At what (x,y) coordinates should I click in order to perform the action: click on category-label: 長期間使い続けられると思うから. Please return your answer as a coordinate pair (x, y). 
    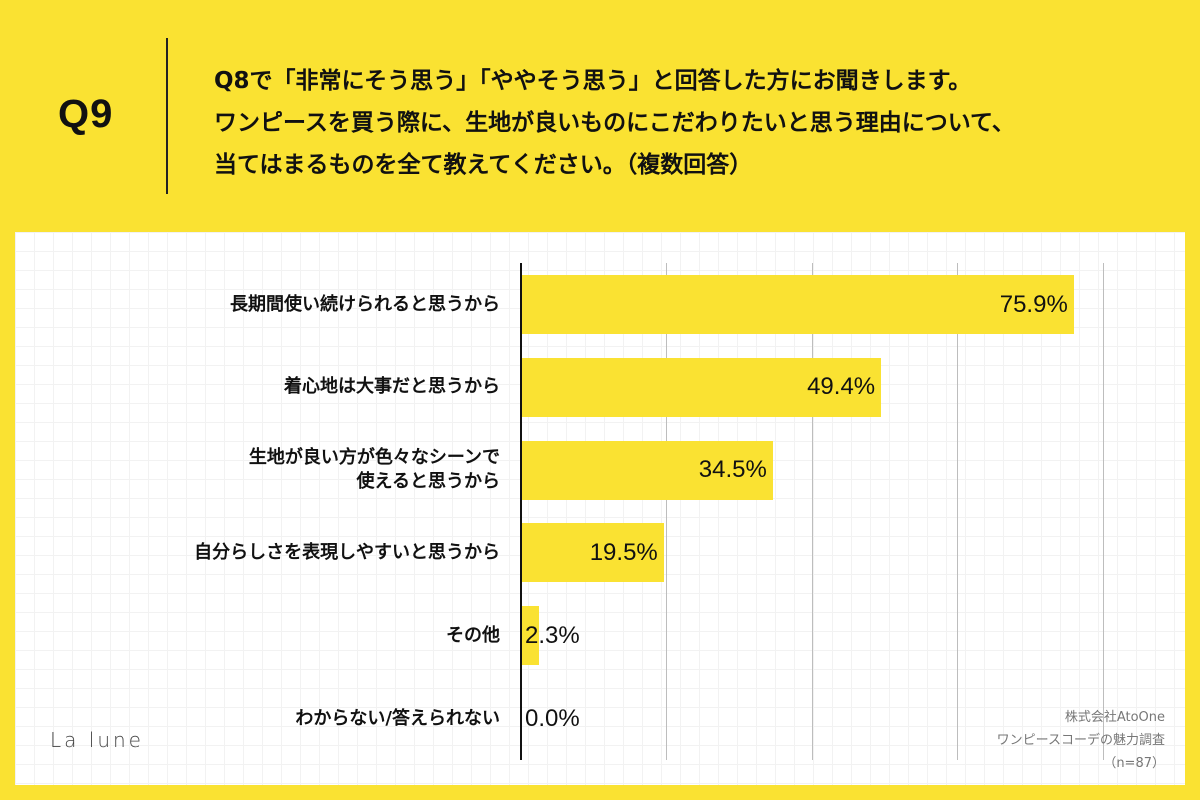
    Looking at the image, I should click on (365, 304).